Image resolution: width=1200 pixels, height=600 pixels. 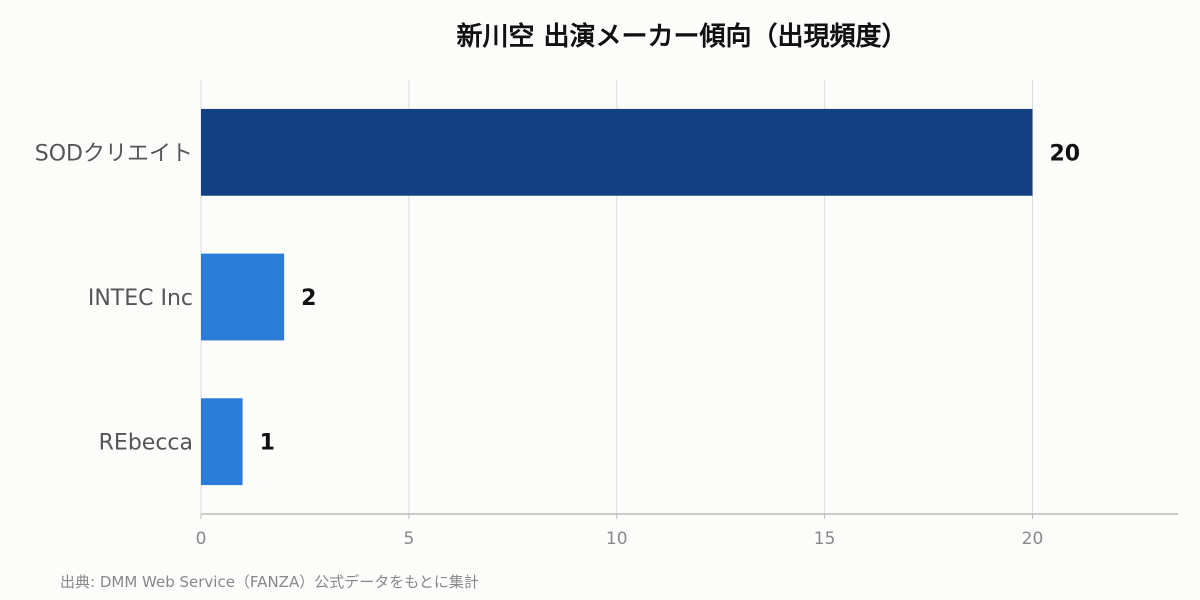 I want to click on value-label: 20, so click(x=1064, y=153).